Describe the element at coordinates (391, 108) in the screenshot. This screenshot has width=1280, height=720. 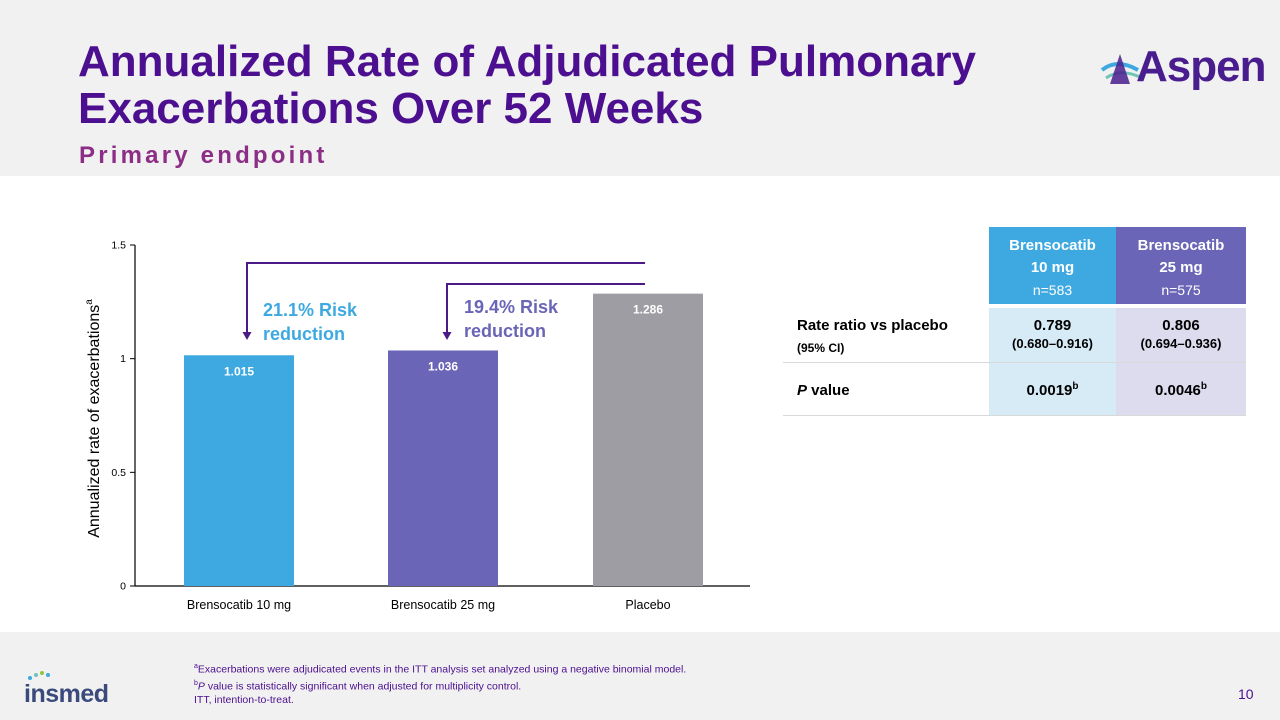
I see `title-line-2: Exacerbations Over 52 Weeks` at that location.